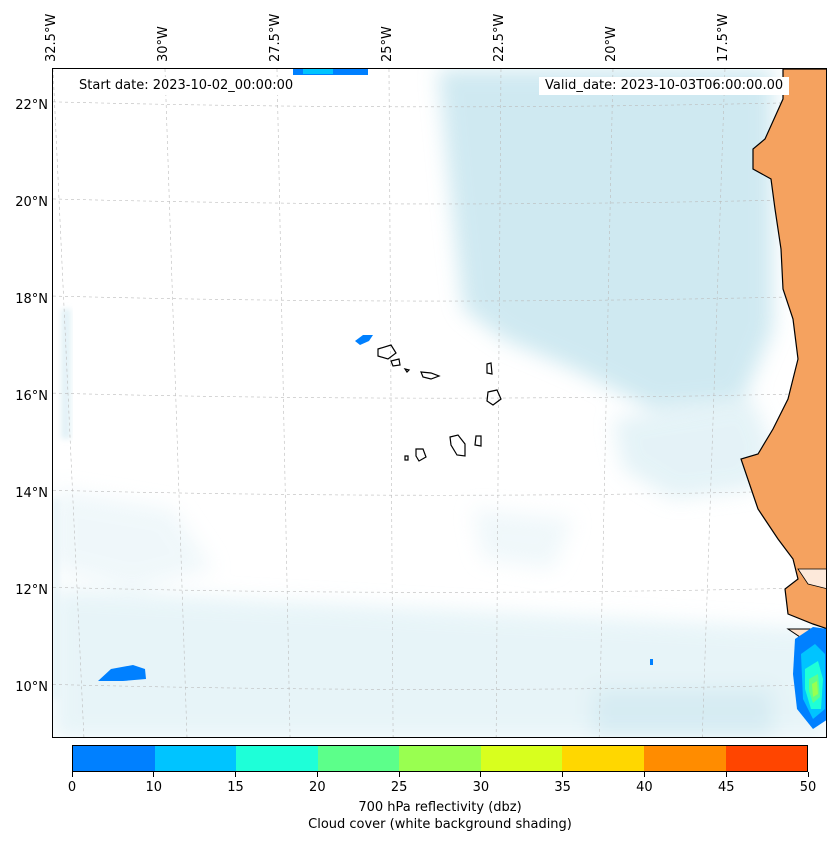  What do you see at coordinates (693, 449) in the screenshot?
I see `cloud-mass-east` at bounding box center [693, 449].